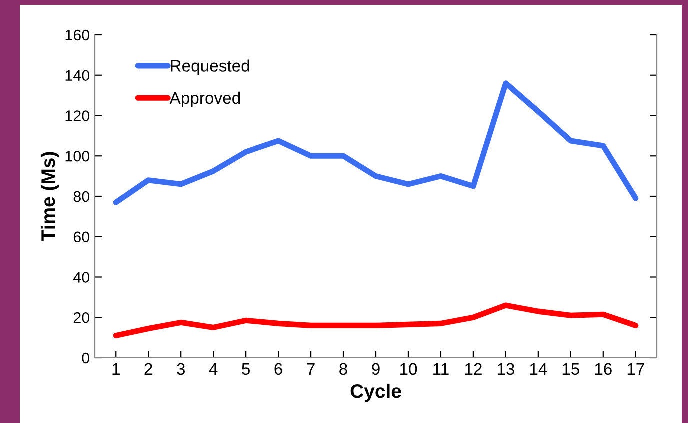 The width and height of the screenshot is (688, 423). Describe the element at coordinates (571, 369) in the screenshot. I see `x-tick-label: 15` at that location.